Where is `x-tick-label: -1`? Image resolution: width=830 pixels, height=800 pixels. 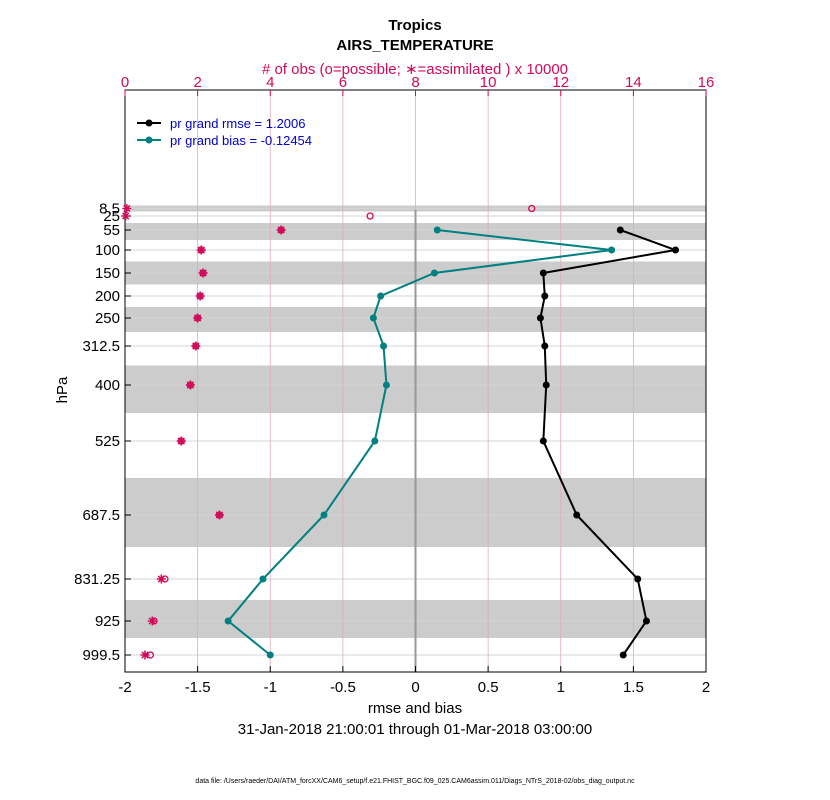 x-tick-label: -1 is located at coordinates (270, 687).